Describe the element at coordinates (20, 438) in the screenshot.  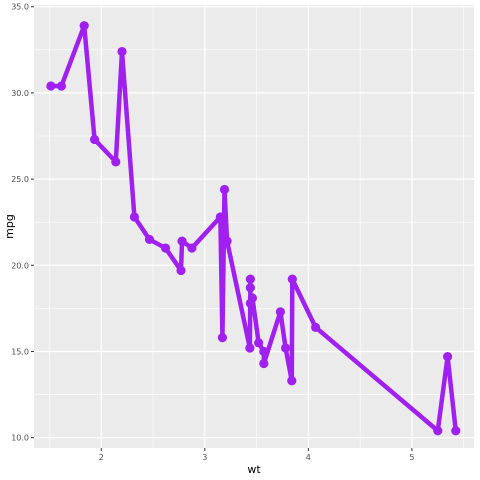
I see `y-tick-label: 10.0` at that location.